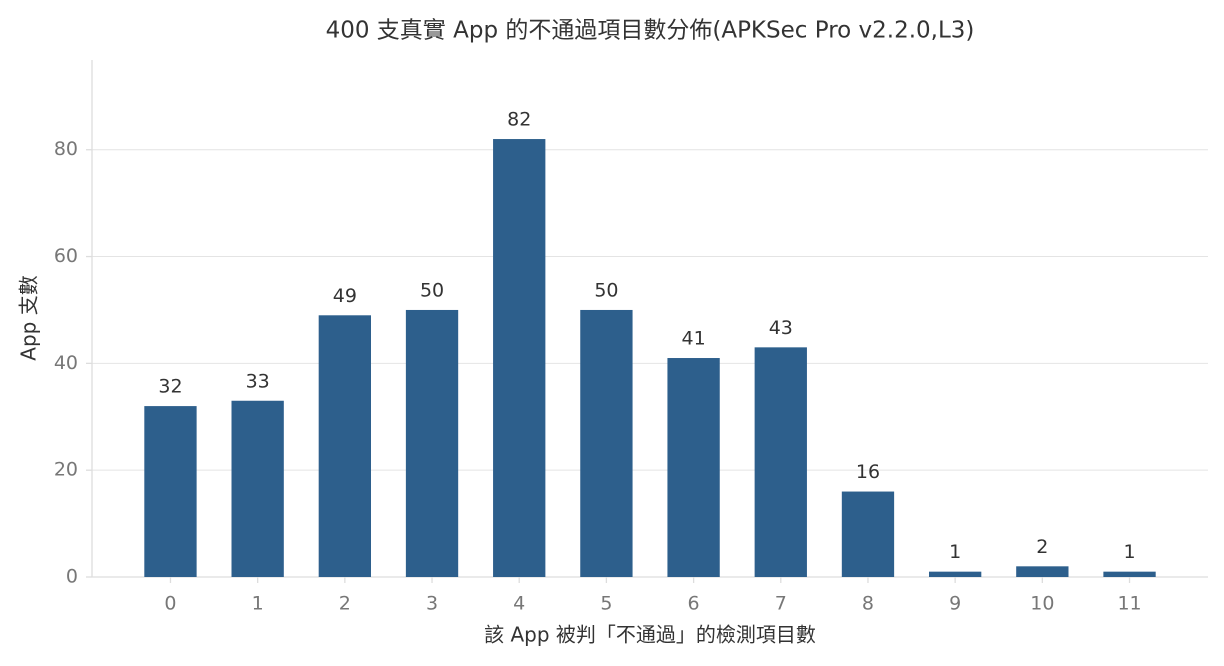  What do you see at coordinates (170, 387) in the screenshot?
I see `data-label: 32` at bounding box center [170, 387].